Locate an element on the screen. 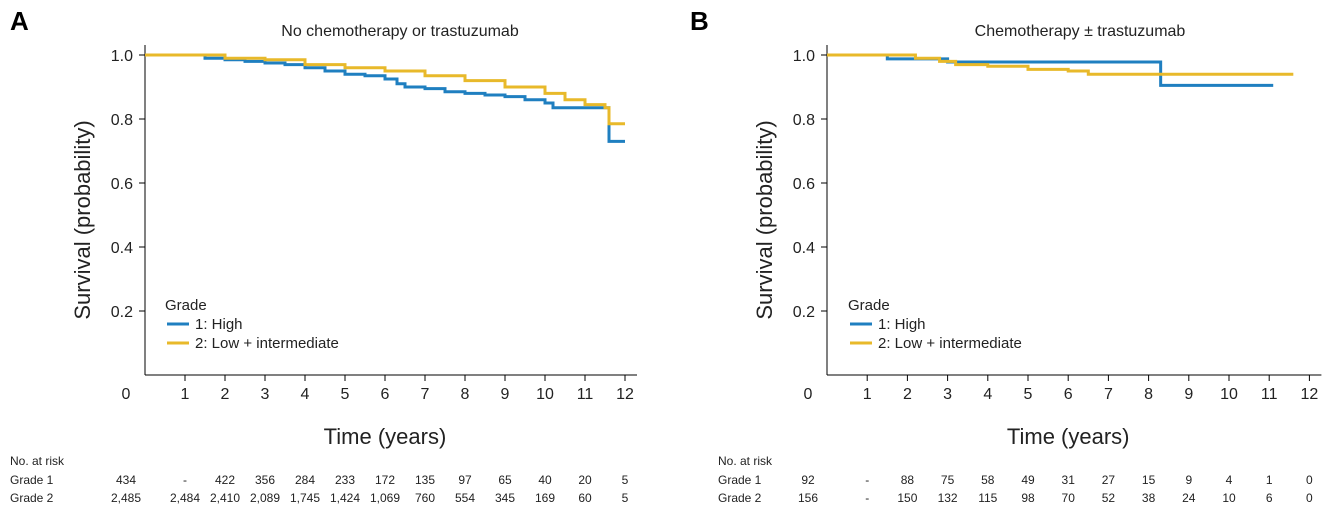 This screenshot has height=513, width=1338. panel-a-at-risk-value: 60 is located at coordinates (585, 498).